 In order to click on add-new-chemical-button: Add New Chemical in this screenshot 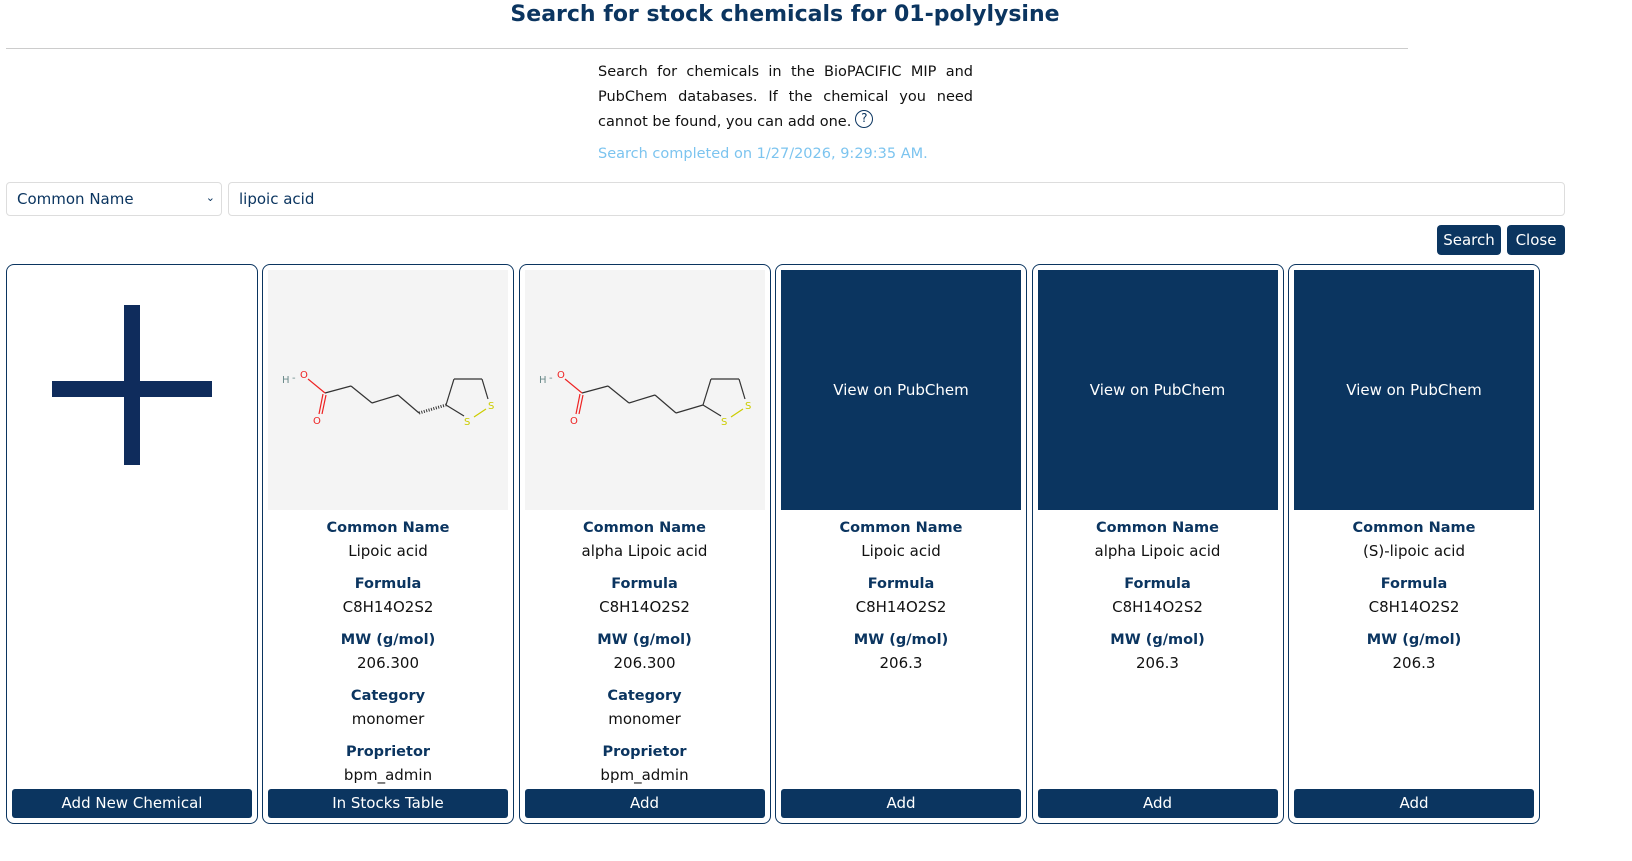, I will do `click(132, 803)`.